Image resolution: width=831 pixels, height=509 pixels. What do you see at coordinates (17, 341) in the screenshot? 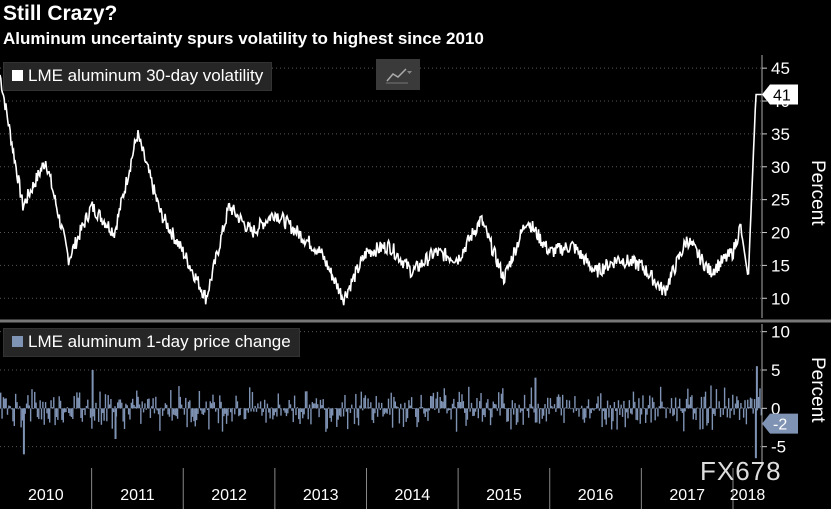
I see `legend-swatch-price-change` at bounding box center [17, 341].